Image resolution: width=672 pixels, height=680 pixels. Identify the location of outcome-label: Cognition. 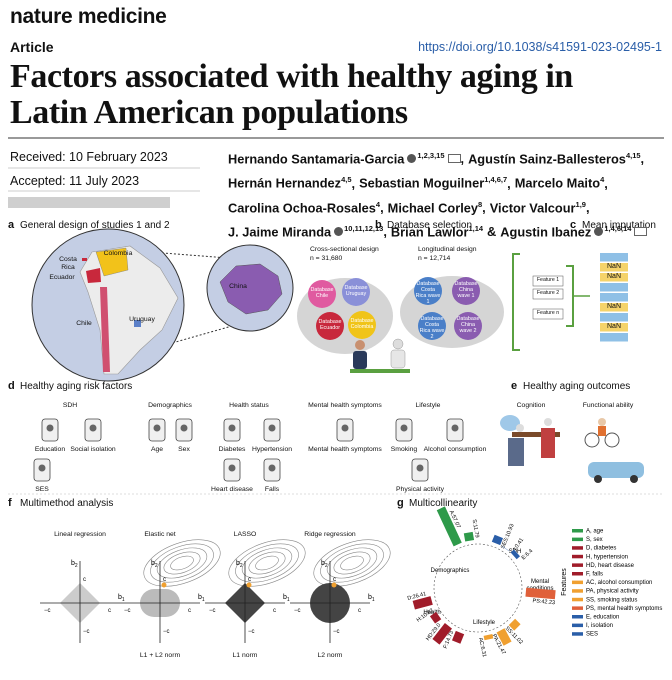
(531, 405).